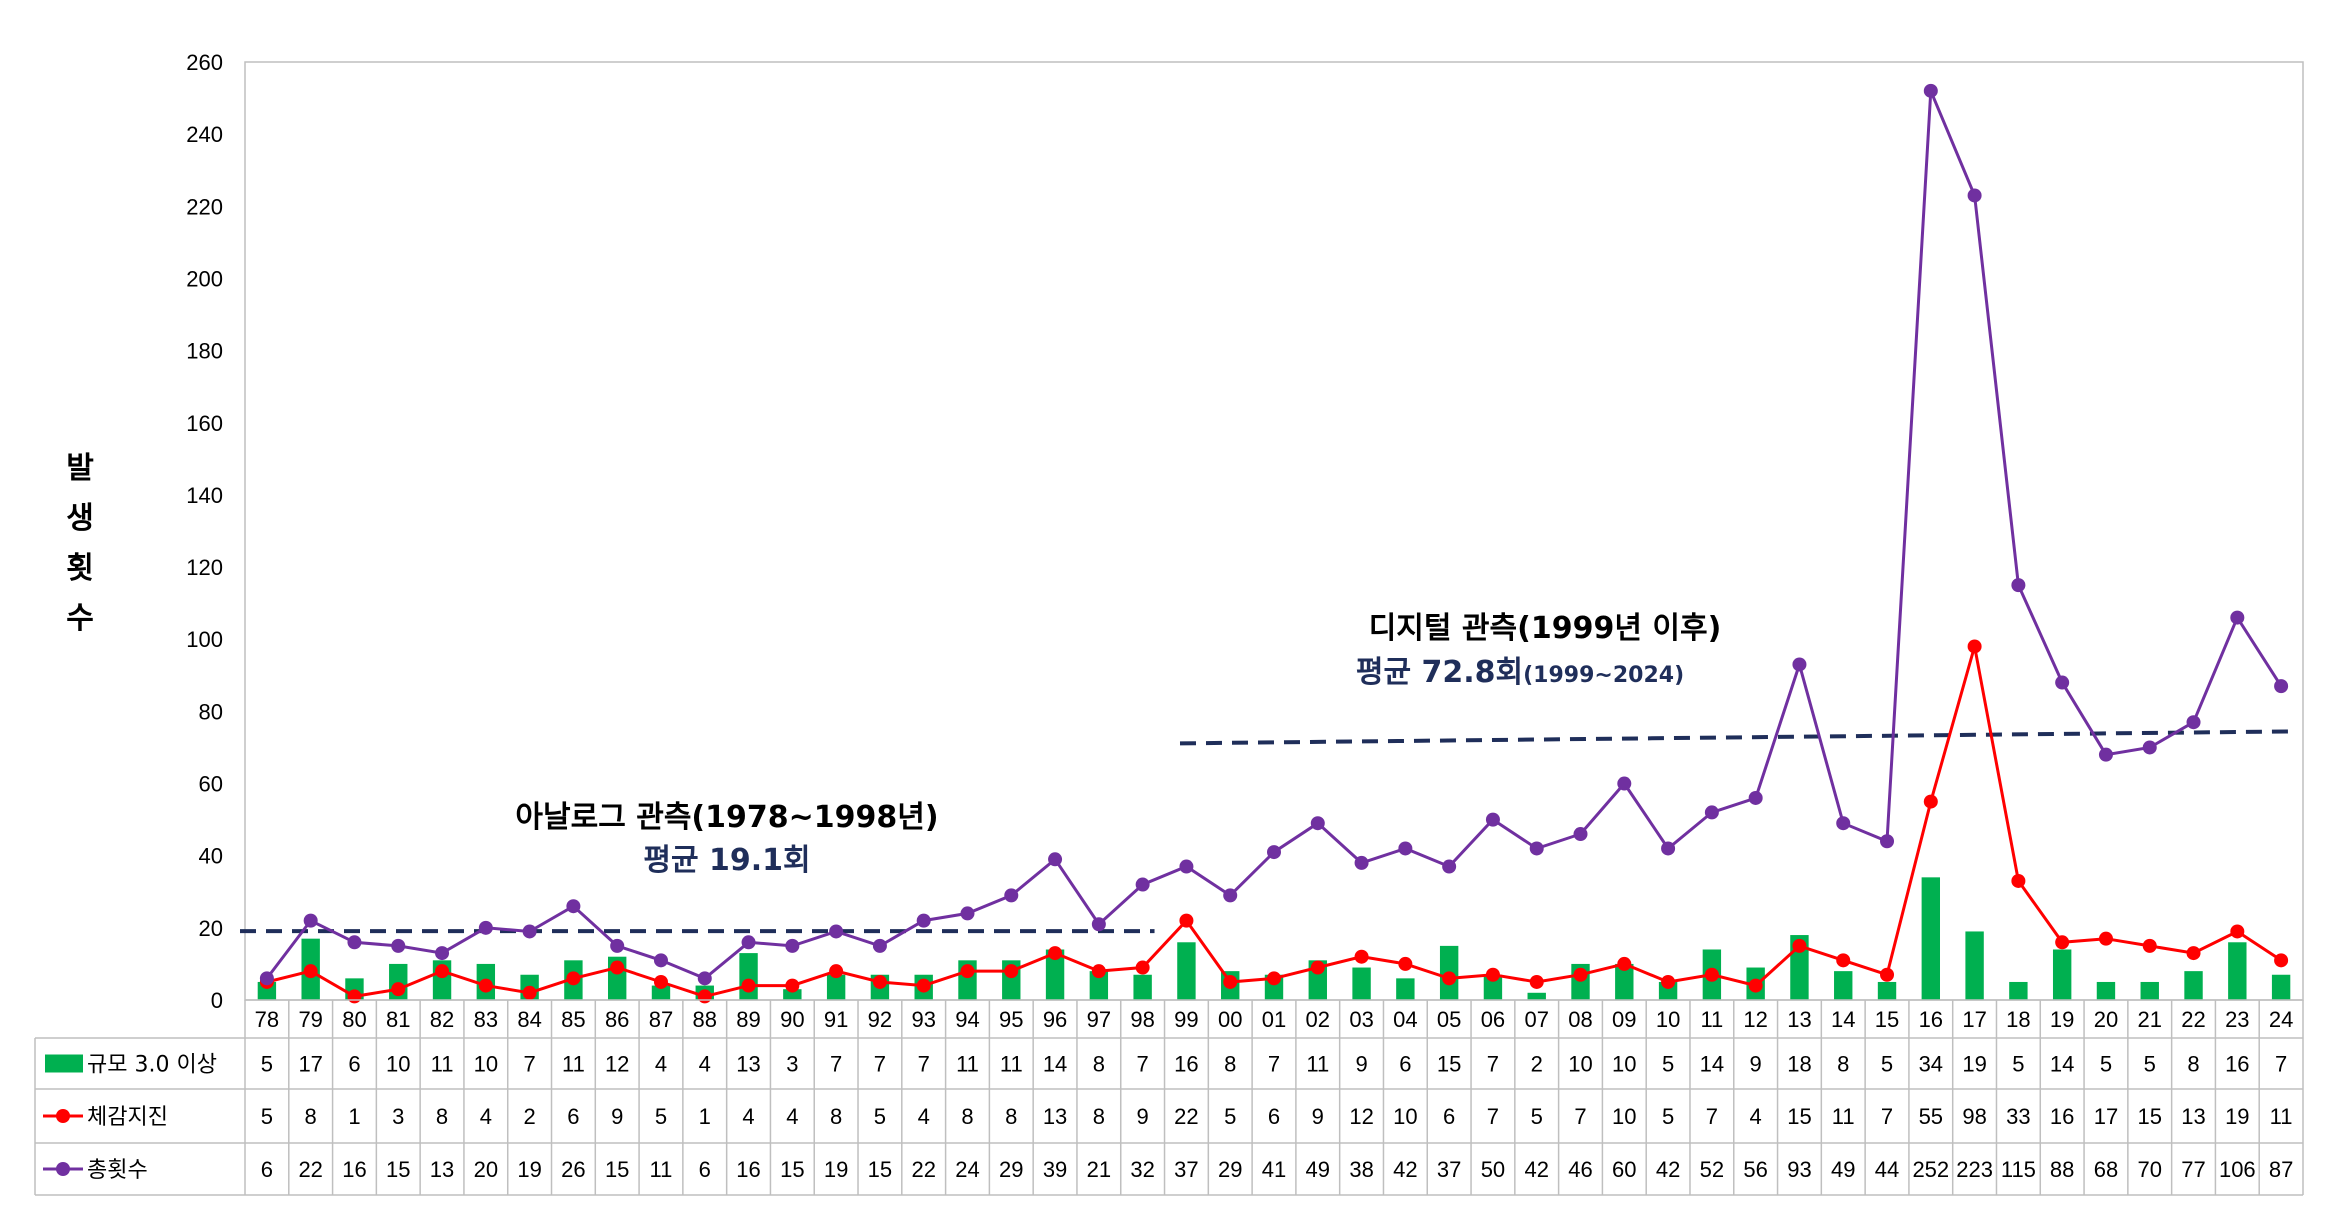  I want to click on table-cell: 17, so click(2106, 1116).